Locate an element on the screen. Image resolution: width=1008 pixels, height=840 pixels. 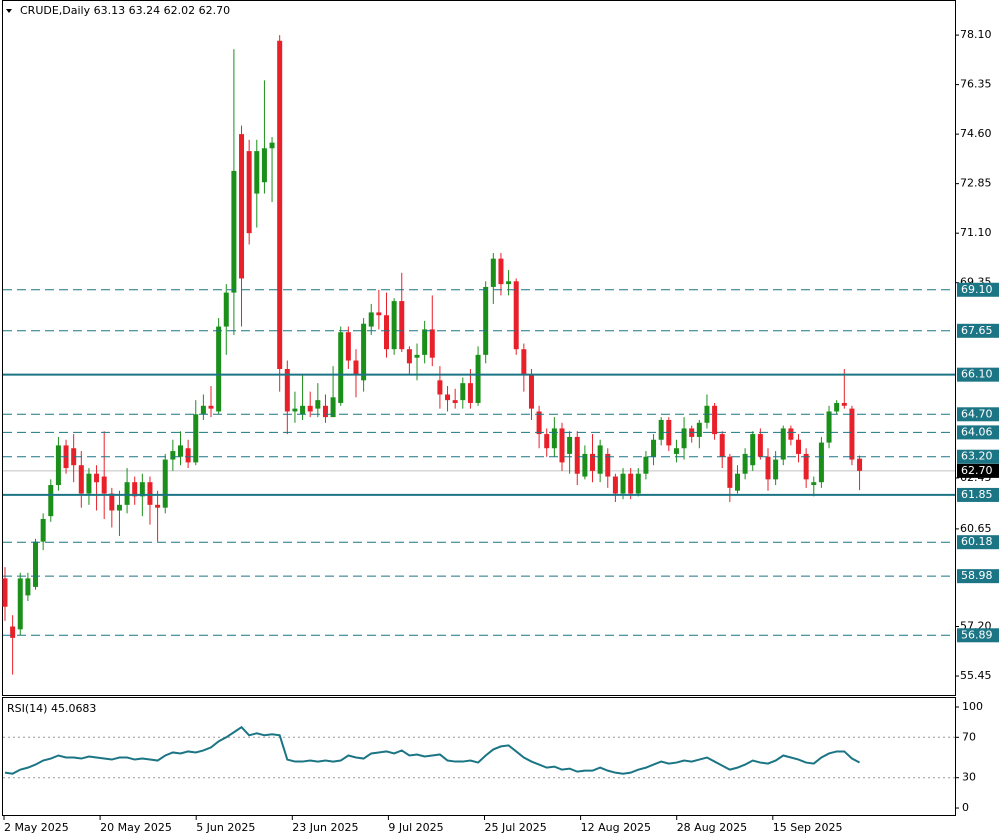
x-tick-label: 15 Sep 2025 is located at coordinates (808, 827).